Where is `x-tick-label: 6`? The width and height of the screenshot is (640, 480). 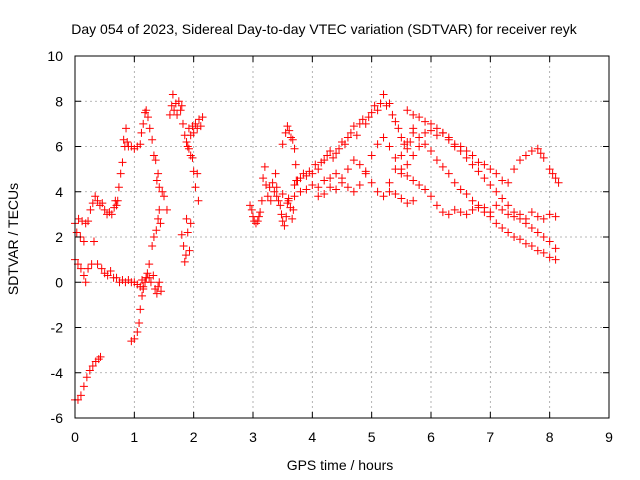
x-tick-label: 6 is located at coordinates (431, 437).